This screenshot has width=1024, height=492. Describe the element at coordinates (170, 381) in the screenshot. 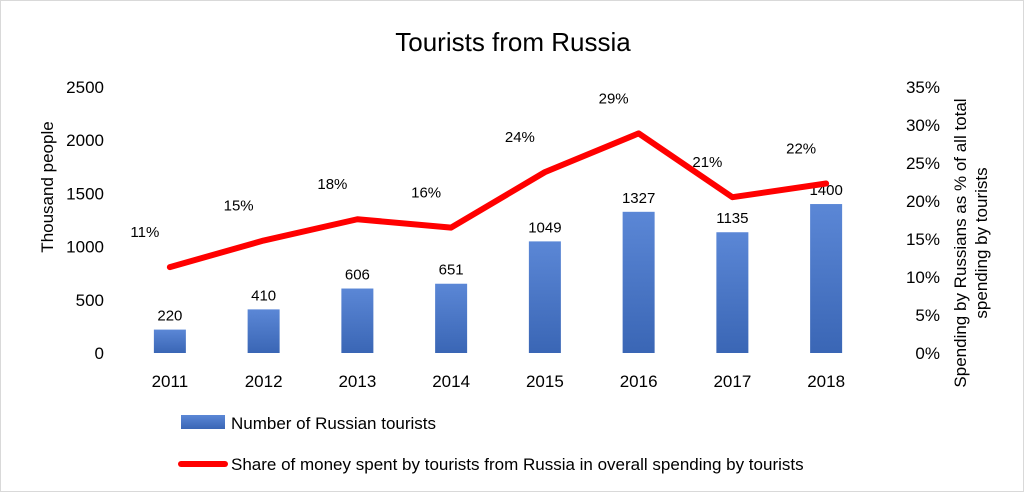

I see `x-tick-label: 2011` at that location.